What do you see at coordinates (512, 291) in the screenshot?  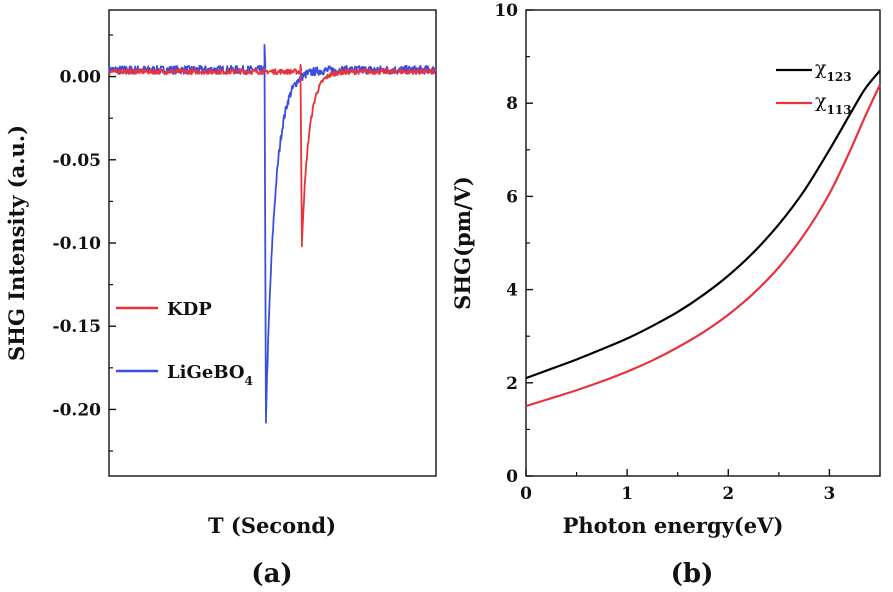 I see `panel-b-y-tick-label: 4` at bounding box center [512, 291].